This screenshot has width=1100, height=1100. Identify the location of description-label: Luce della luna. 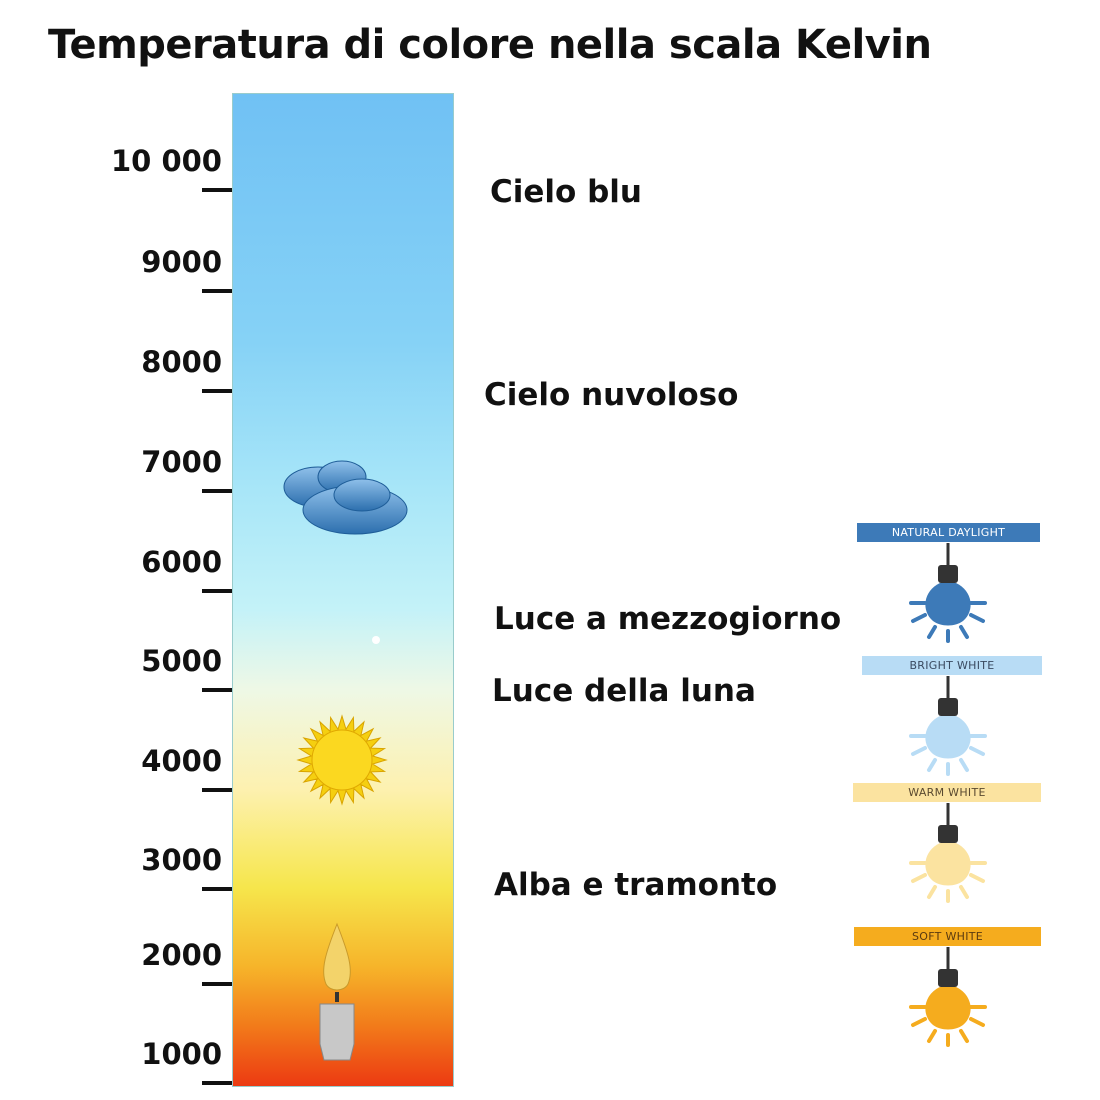
(624, 691).